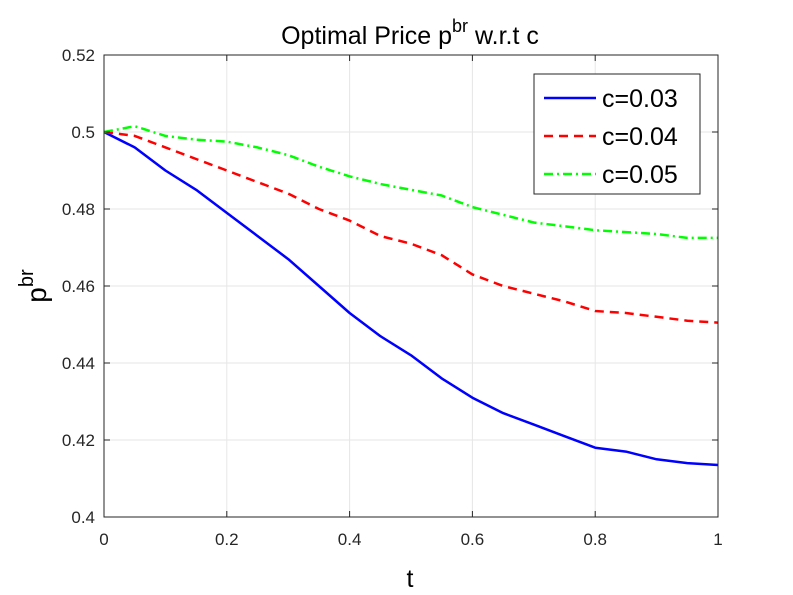 Image resolution: width=793 pixels, height=595 pixels. Describe the element at coordinates (640, 137) in the screenshot. I see `legend-label: c=0.04` at that location.